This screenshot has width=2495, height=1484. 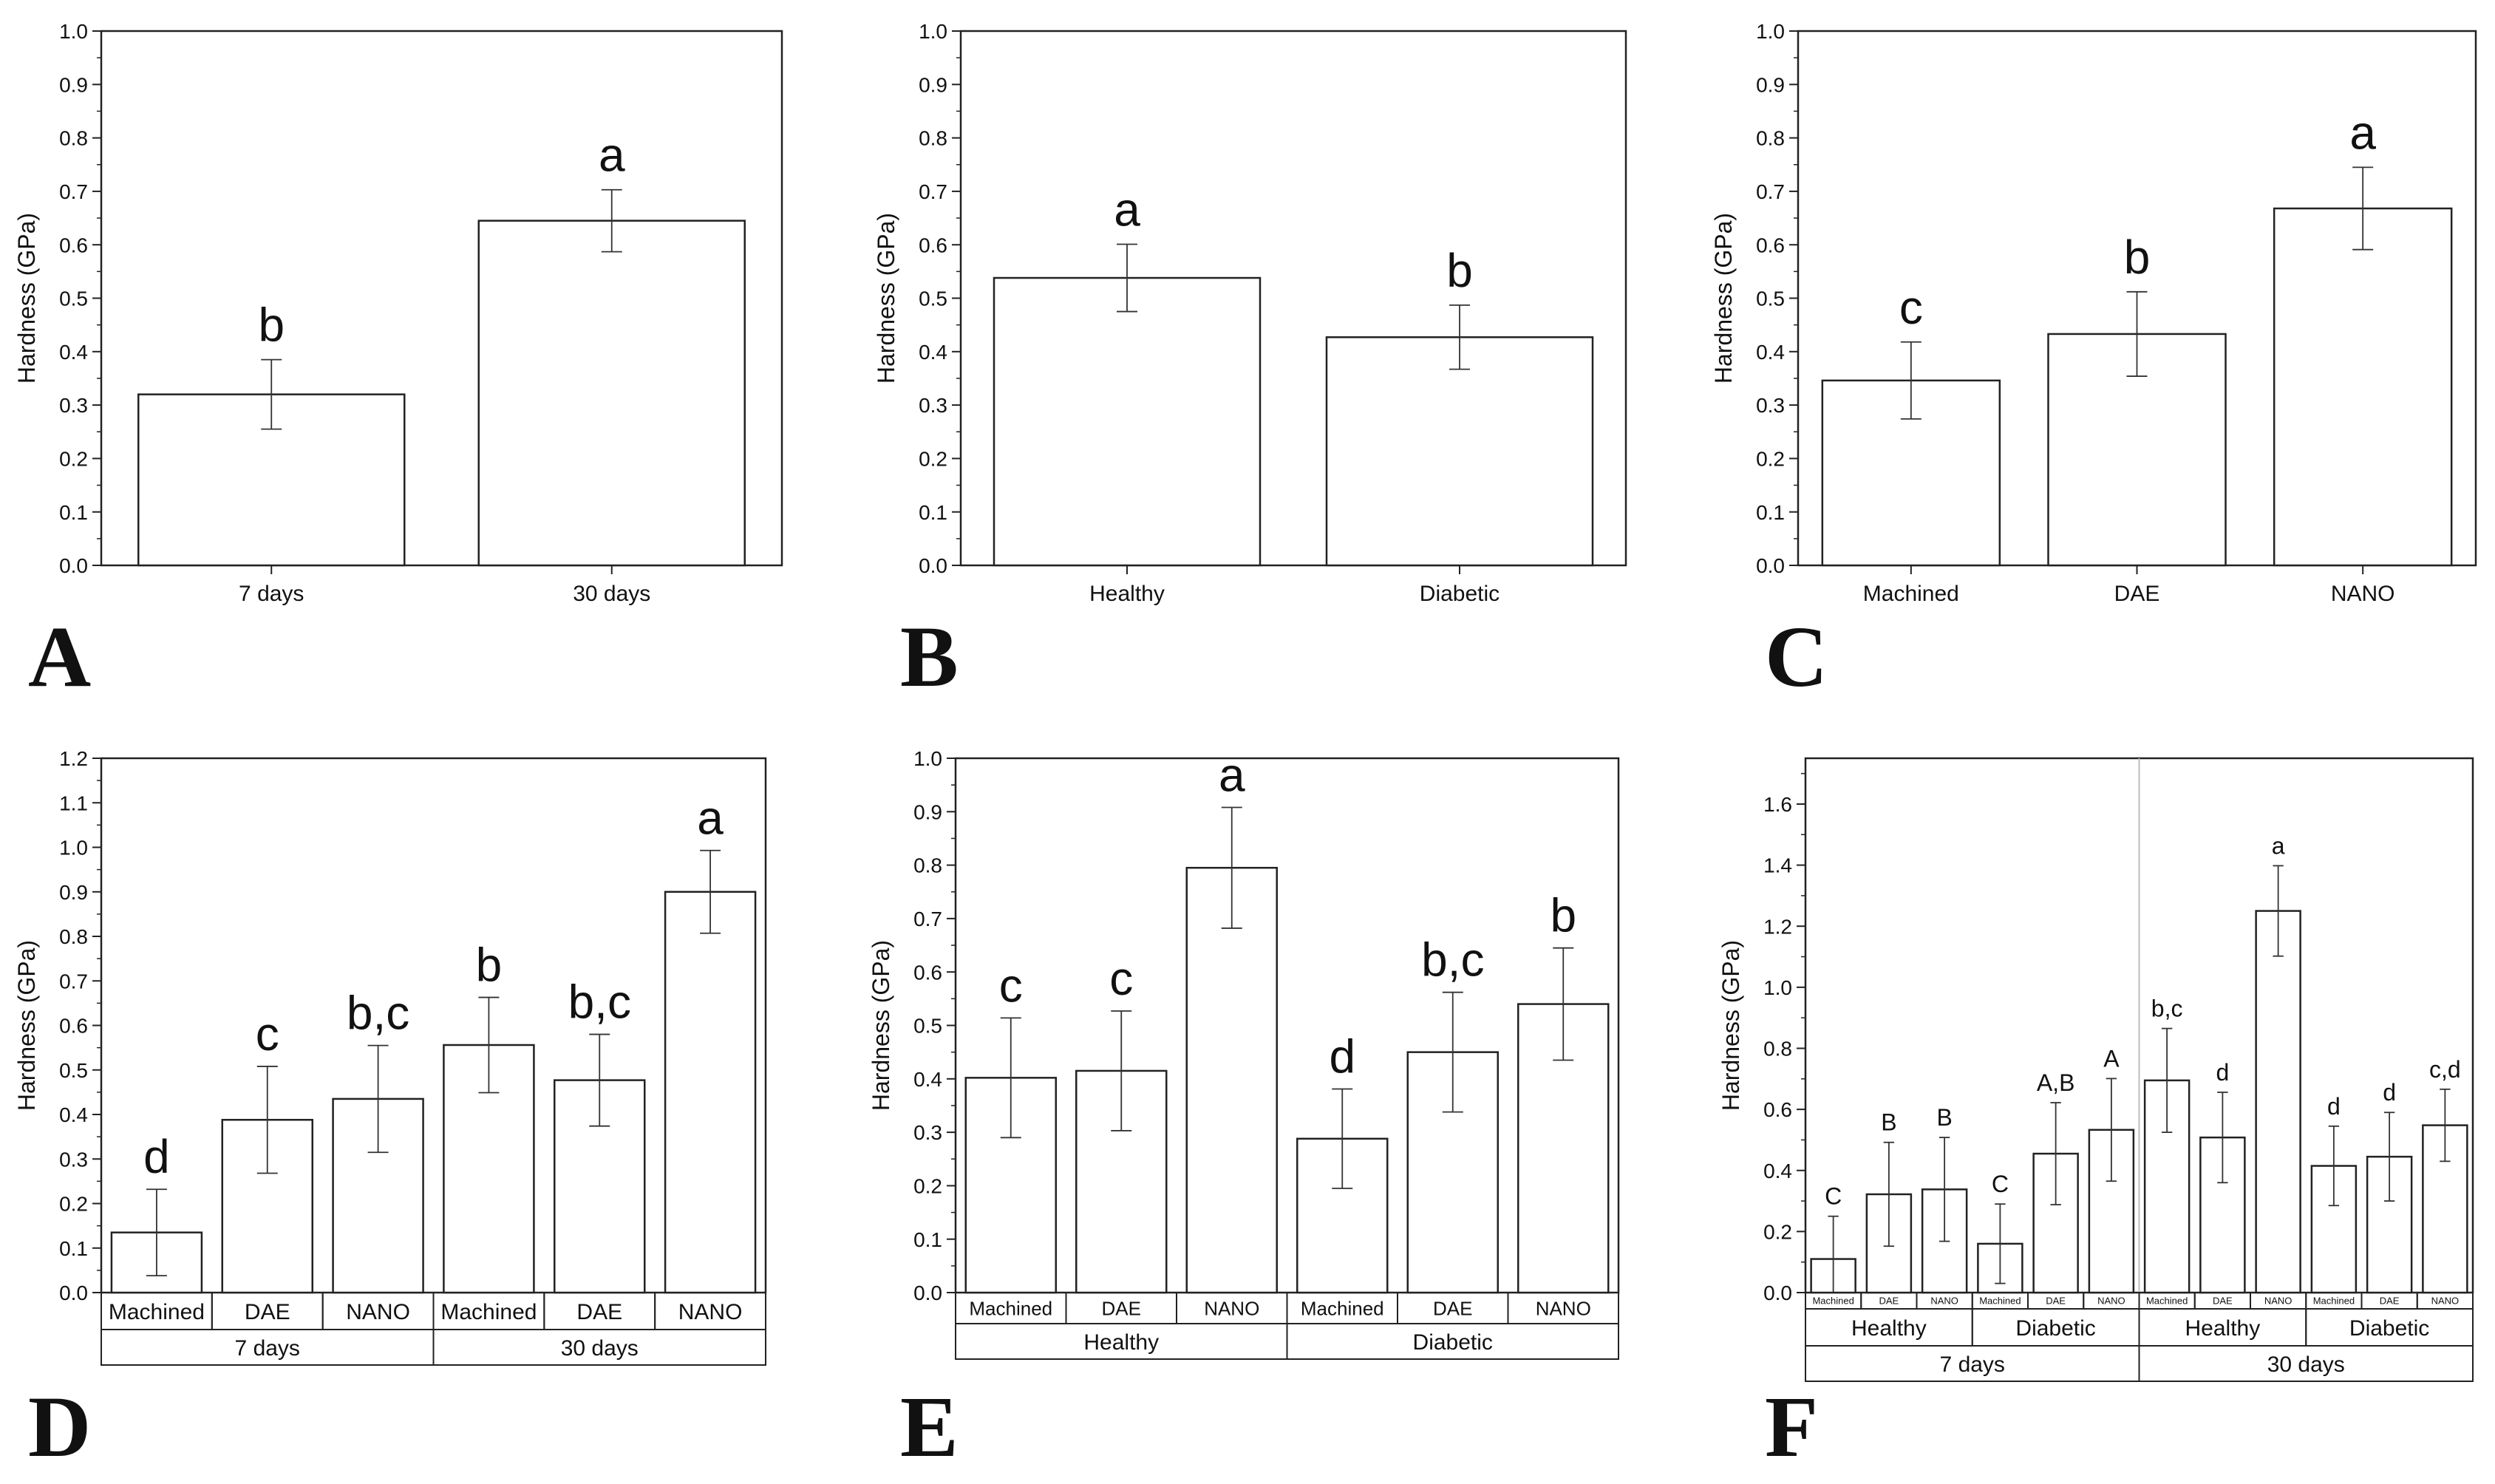 What do you see at coordinates (1127, 594) in the screenshot?
I see `x-tick-label: Healthy` at bounding box center [1127, 594].